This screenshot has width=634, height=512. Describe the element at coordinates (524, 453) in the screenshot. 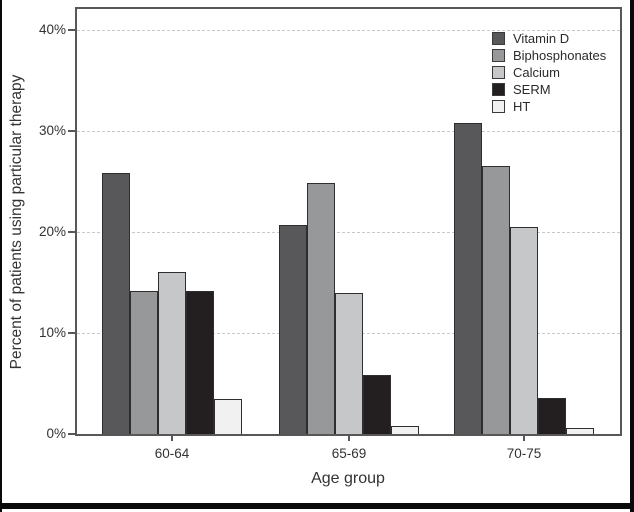

I see `x-tick-label: 70-75` at that location.